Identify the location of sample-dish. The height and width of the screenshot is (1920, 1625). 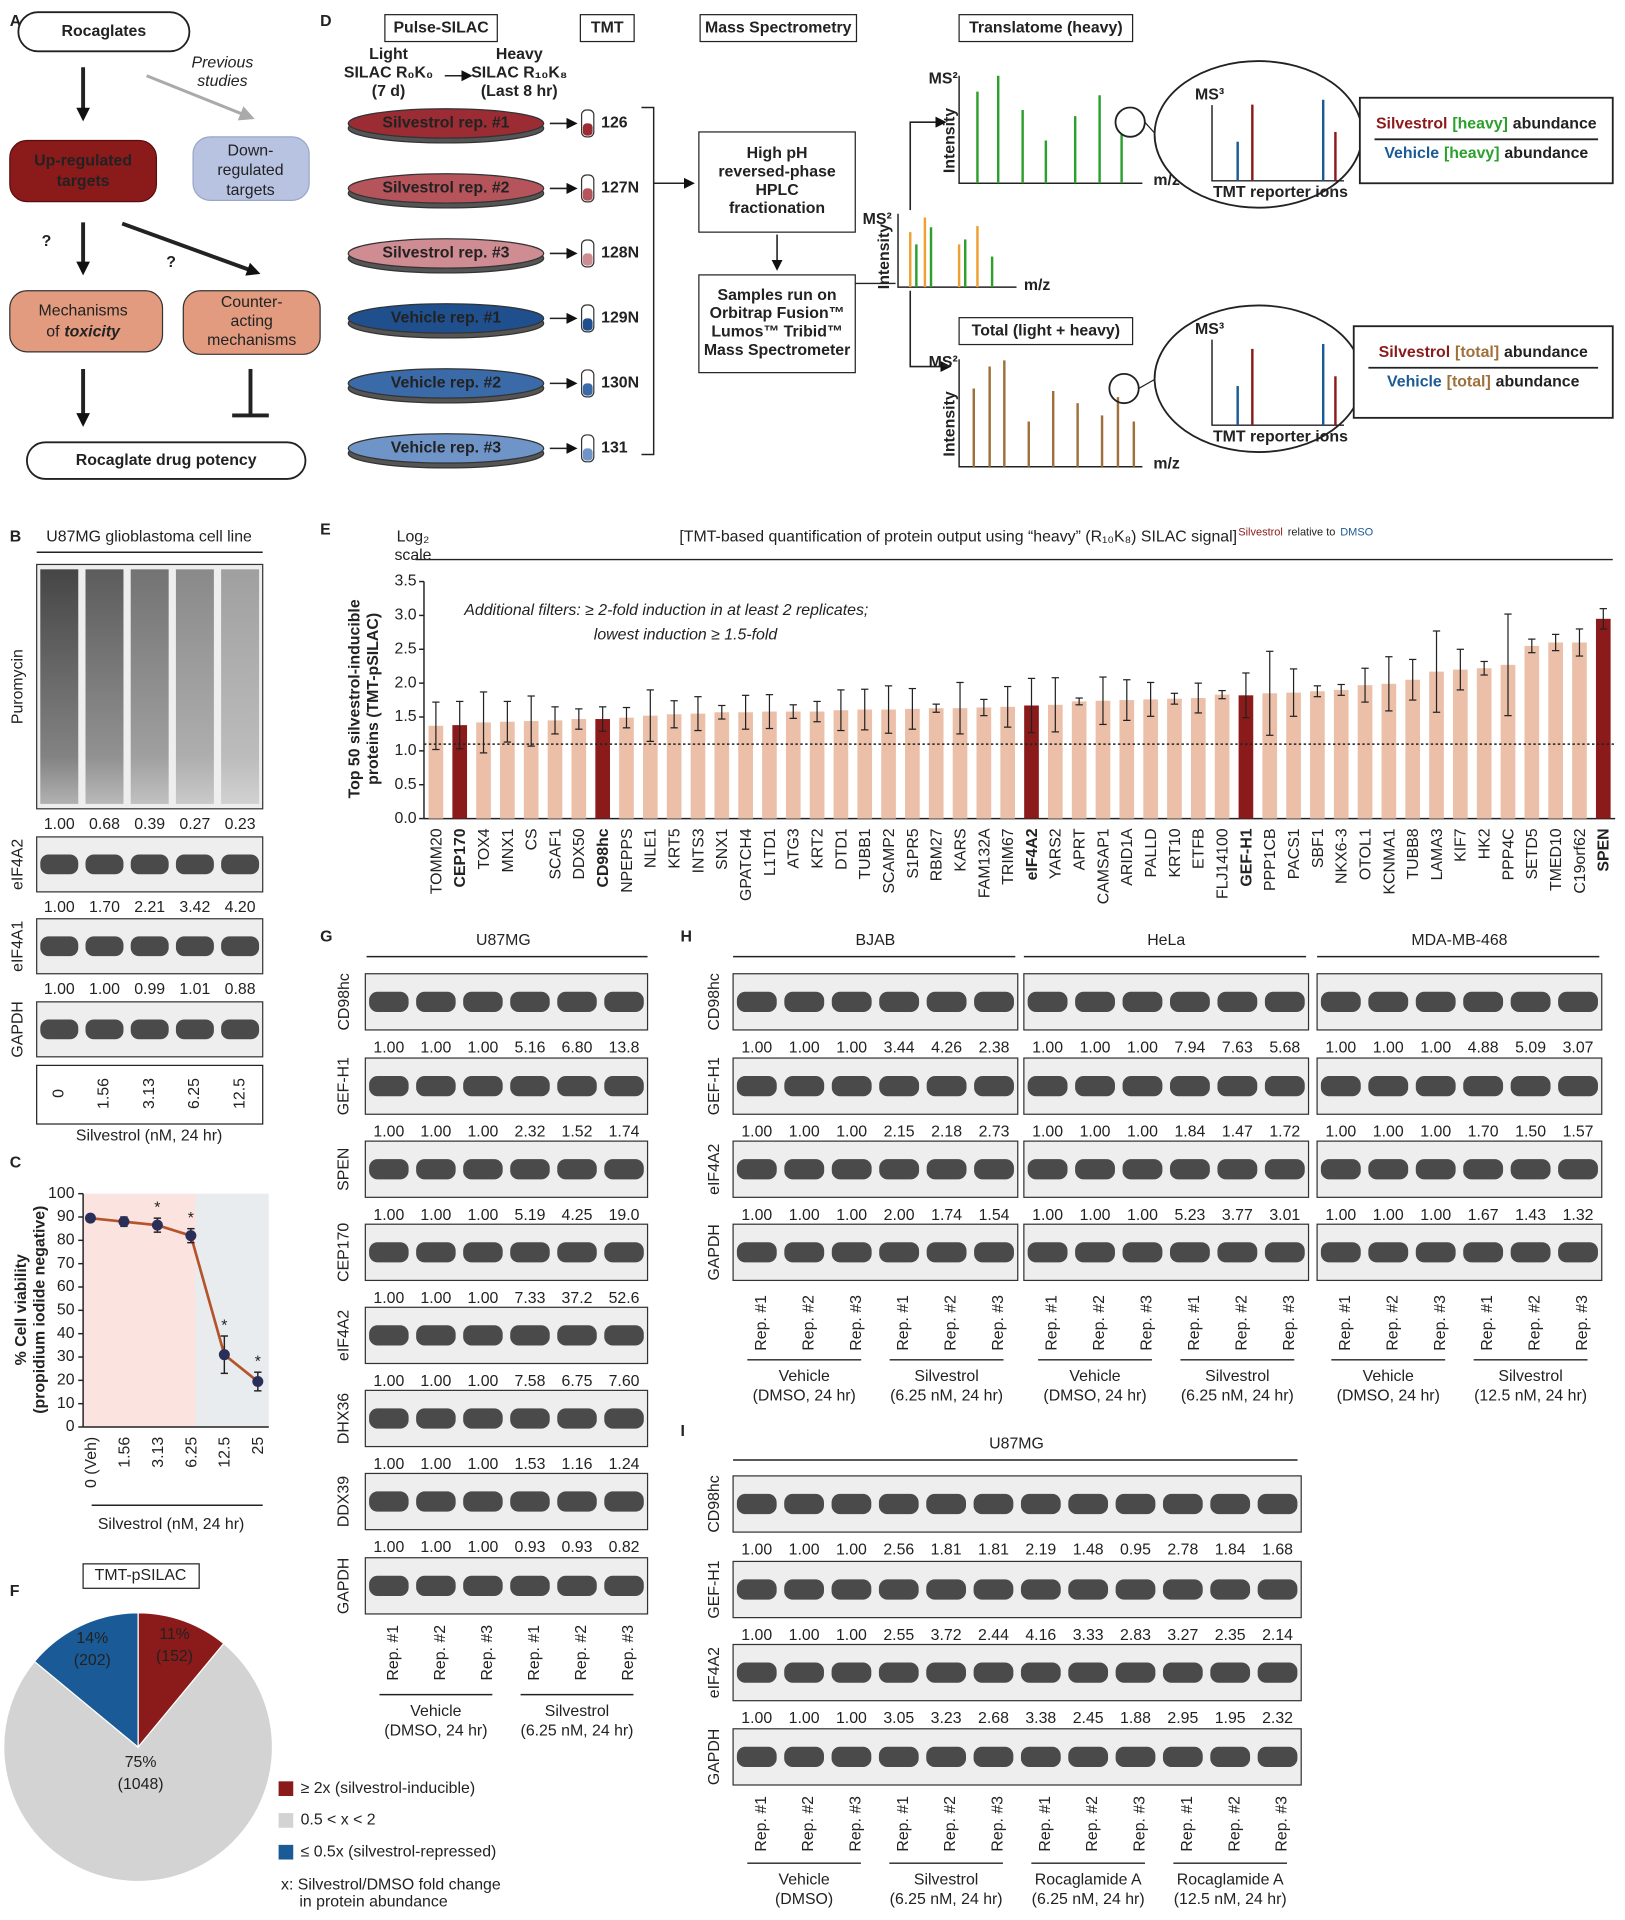
(446, 188).